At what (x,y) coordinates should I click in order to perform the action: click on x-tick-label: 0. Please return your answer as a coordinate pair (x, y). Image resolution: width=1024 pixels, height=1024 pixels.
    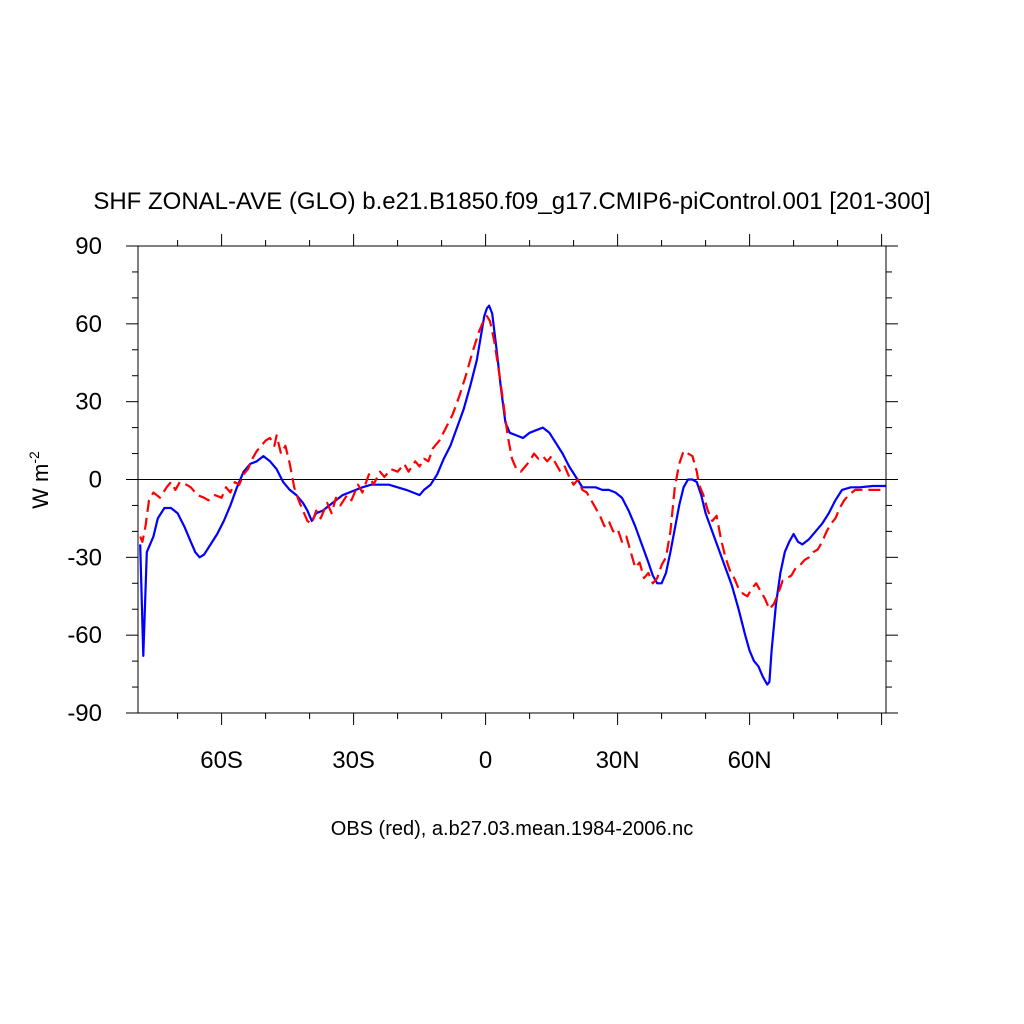
    Looking at the image, I should click on (485, 760).